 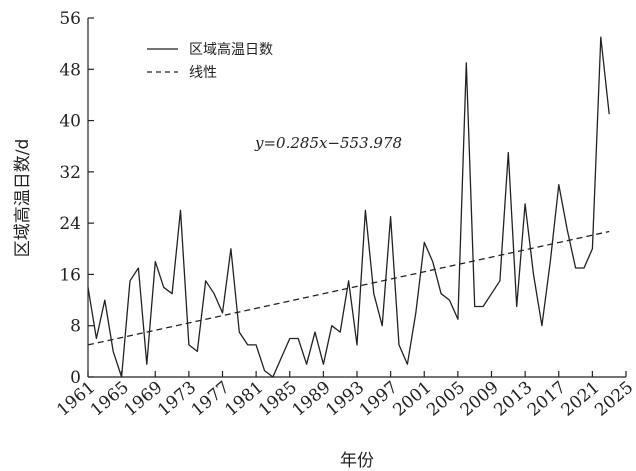 I want to click on x-tick-label: 1977, so click(x=211, y=399).